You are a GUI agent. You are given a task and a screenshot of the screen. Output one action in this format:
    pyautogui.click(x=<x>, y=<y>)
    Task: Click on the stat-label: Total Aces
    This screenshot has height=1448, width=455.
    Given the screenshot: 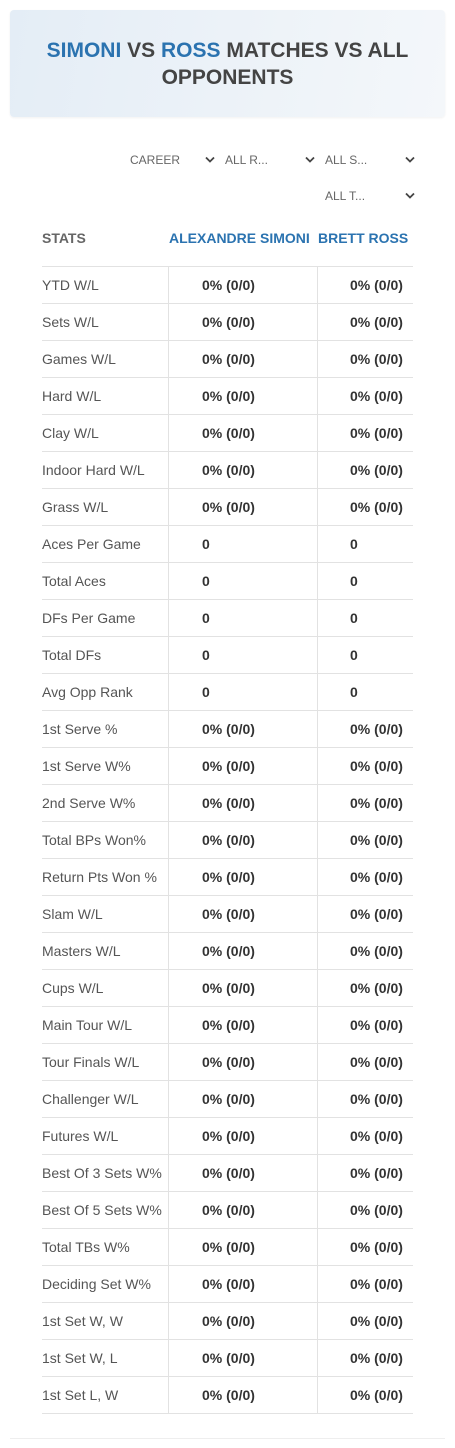 What is the action you would take?
    pyautogui.click(x=74, y=581)
    